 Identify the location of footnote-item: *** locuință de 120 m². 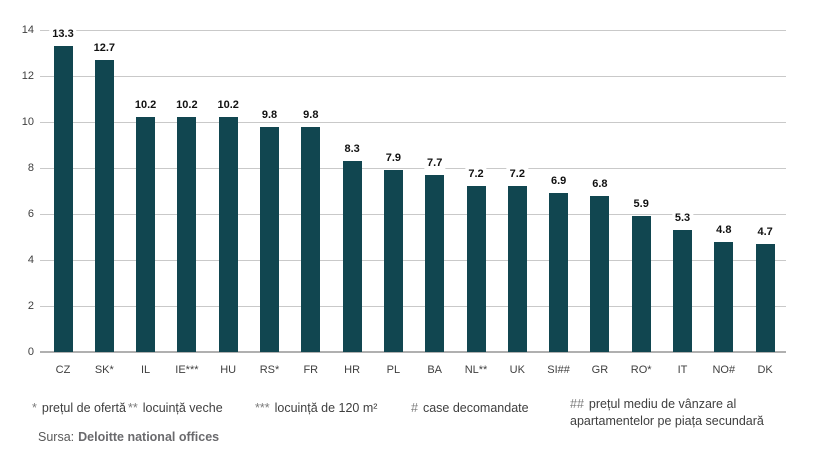
(316, 408).